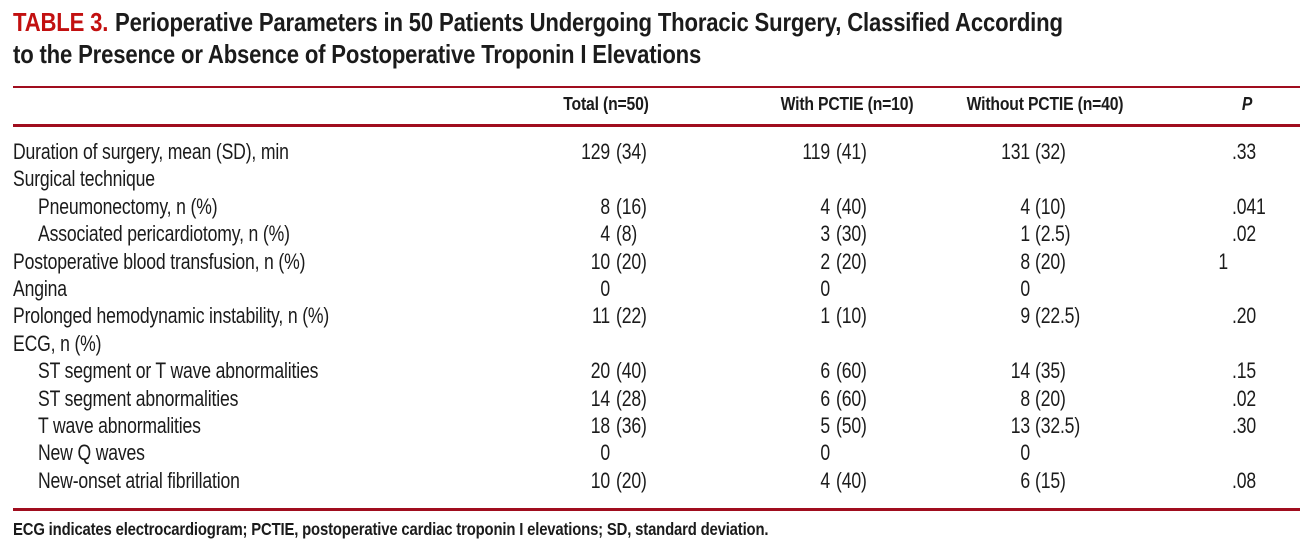 This screenshot has width=1313, height=553. What do you see at coordinates (851, 425) in the screenshot?
I see `with-pctie-percent: (50)` at bounding box center [851, 425].